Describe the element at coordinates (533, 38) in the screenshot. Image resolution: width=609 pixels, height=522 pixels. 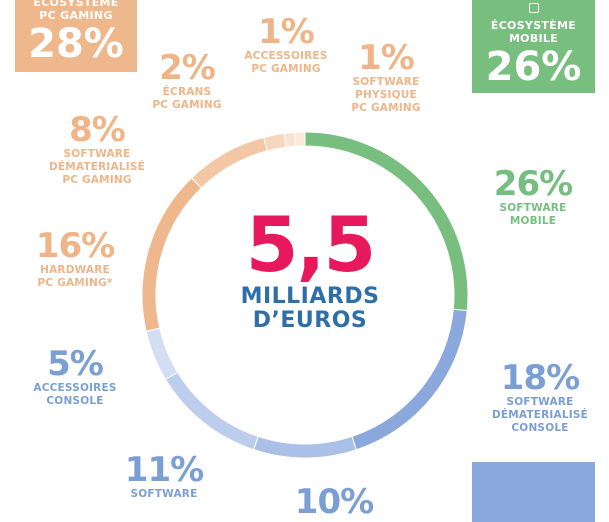
I see `mobile-box-title-2: MOBILE` at that location.